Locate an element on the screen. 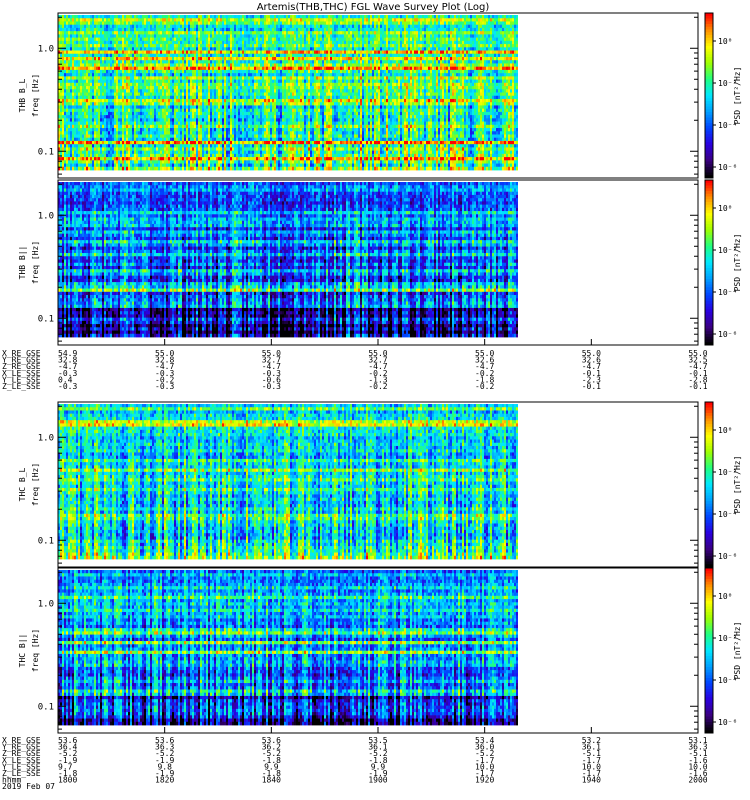  y-axis-label: THB B_L is located at coordinates (22, 95).